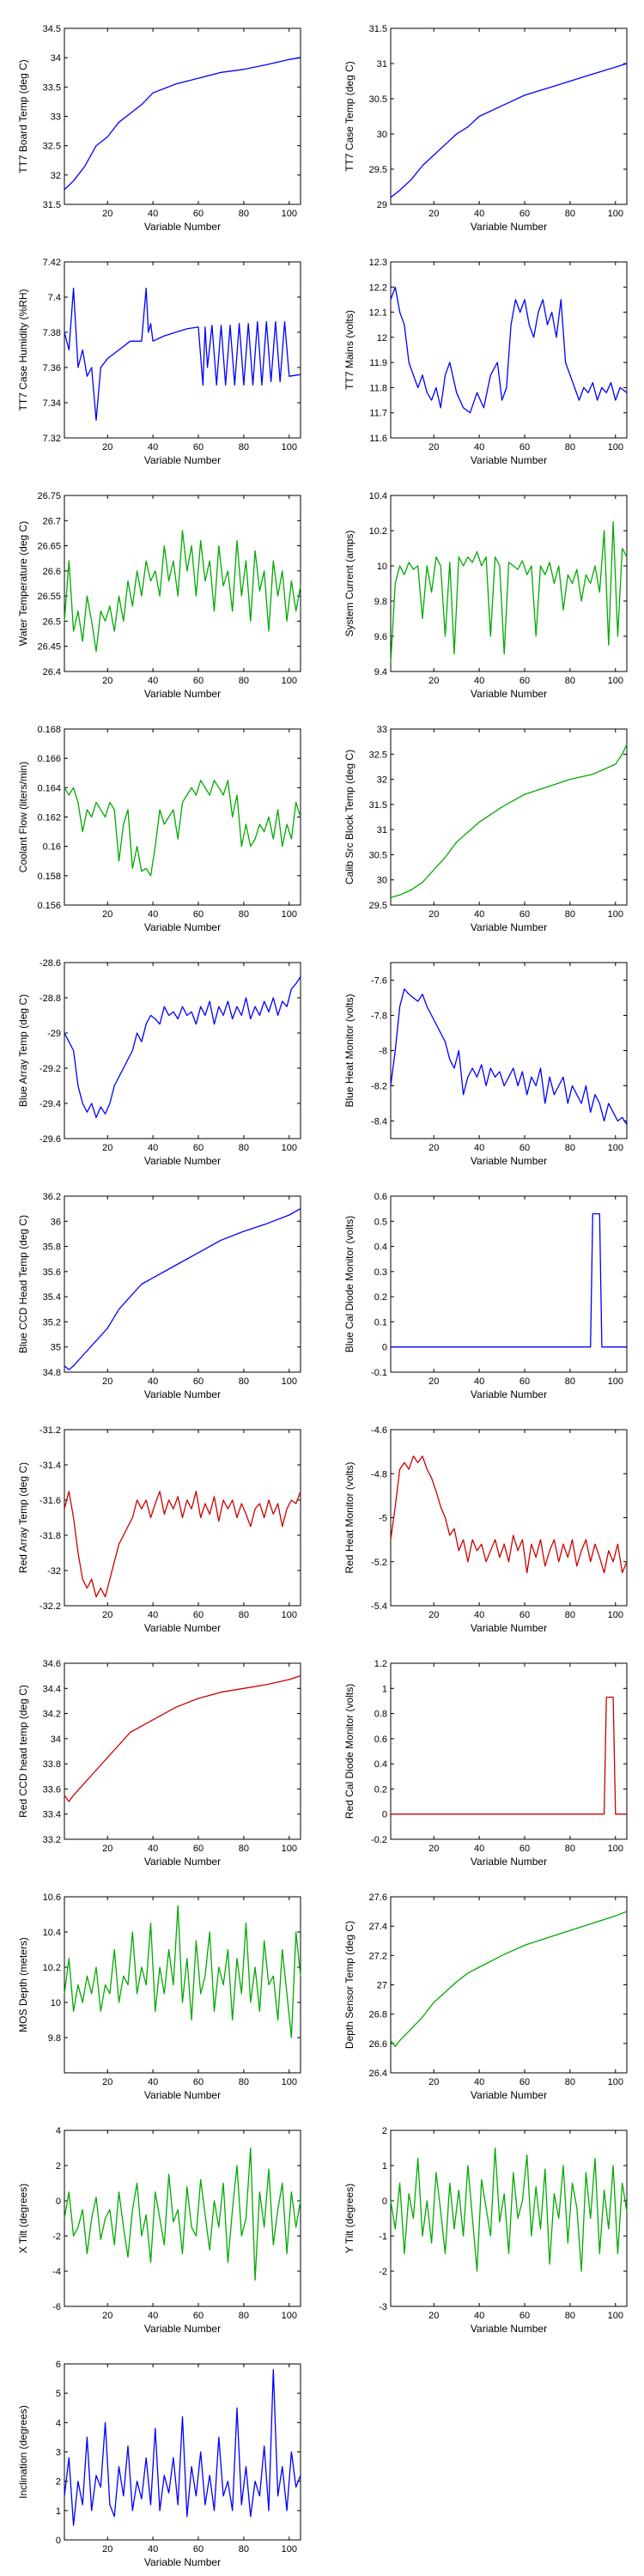 This screenshot has height=2576, width=644. What do you see at coordinates (380, 1297) in the screenshot?
I see `y-tick-label: 0.2` at bounding box center [380, 1297].